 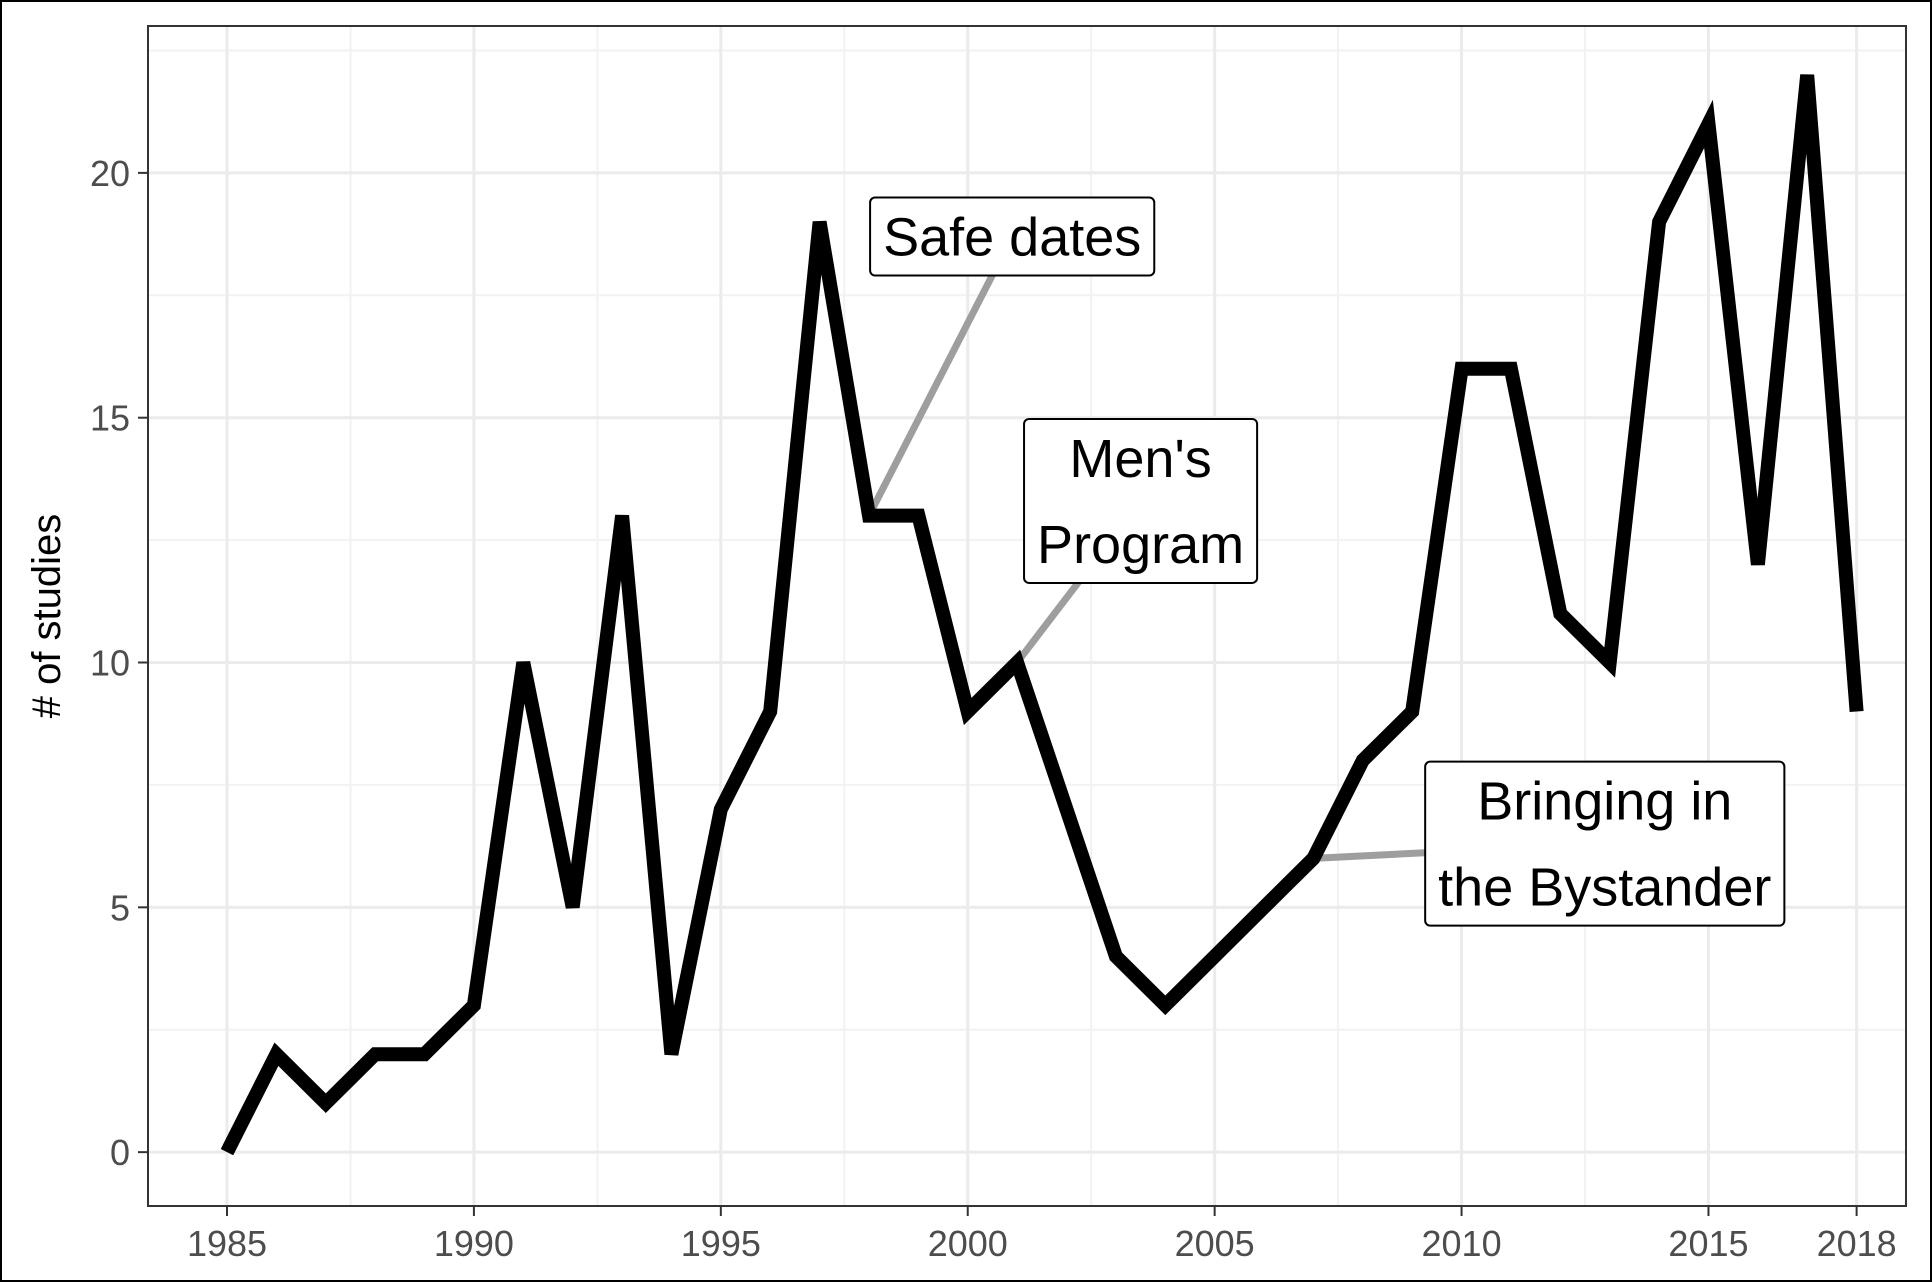 I want to click on x-tick-label: 2015, so click(x=1708, y=1243).